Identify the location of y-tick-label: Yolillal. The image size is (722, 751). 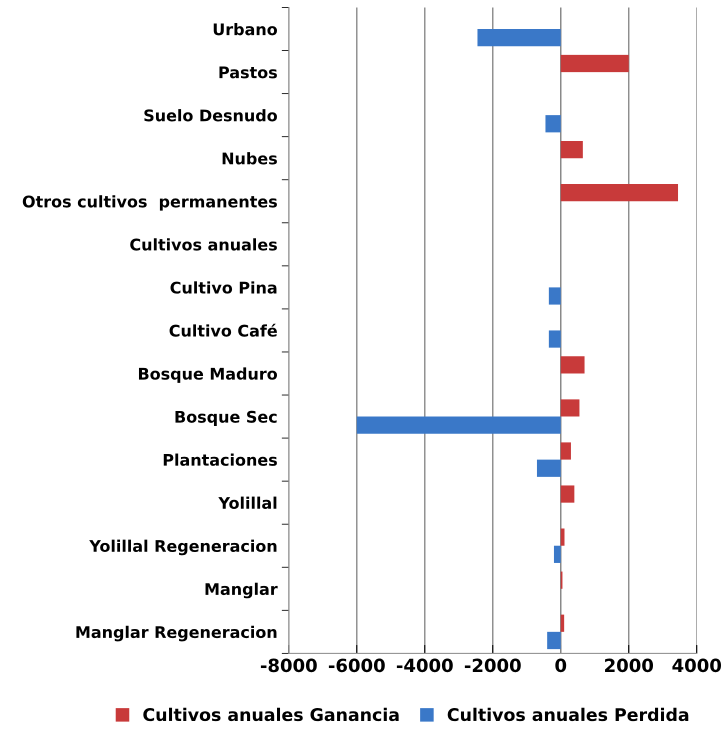
(247, 502).